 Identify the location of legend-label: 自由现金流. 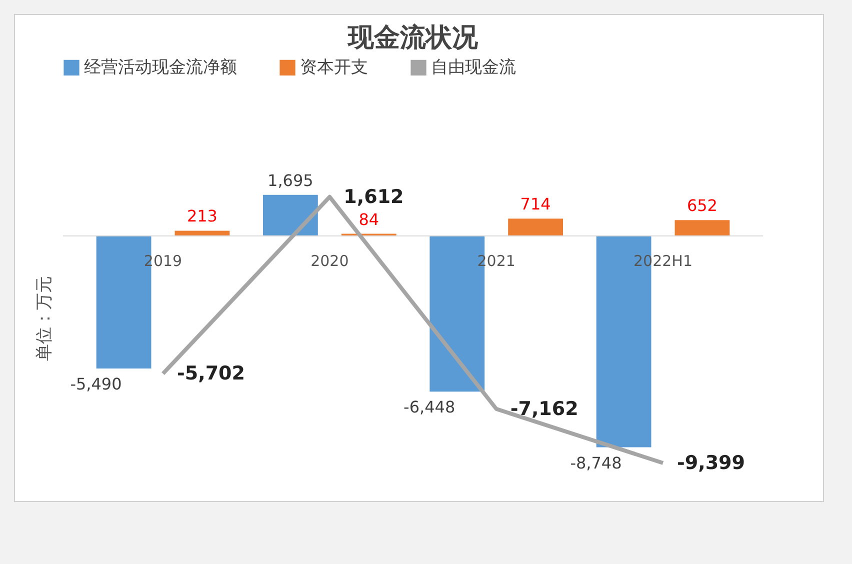
(473, 68).